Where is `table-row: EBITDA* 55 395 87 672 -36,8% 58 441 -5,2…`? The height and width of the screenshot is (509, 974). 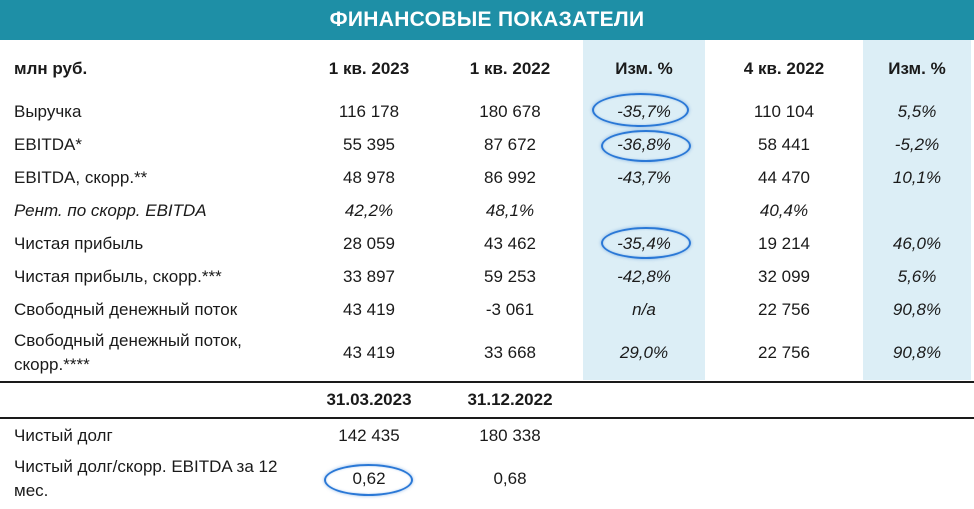
table-row: EBITDA* 55 395 87 672 -36,8% 58 441 -5,2… is located at coordinates (487, 144).